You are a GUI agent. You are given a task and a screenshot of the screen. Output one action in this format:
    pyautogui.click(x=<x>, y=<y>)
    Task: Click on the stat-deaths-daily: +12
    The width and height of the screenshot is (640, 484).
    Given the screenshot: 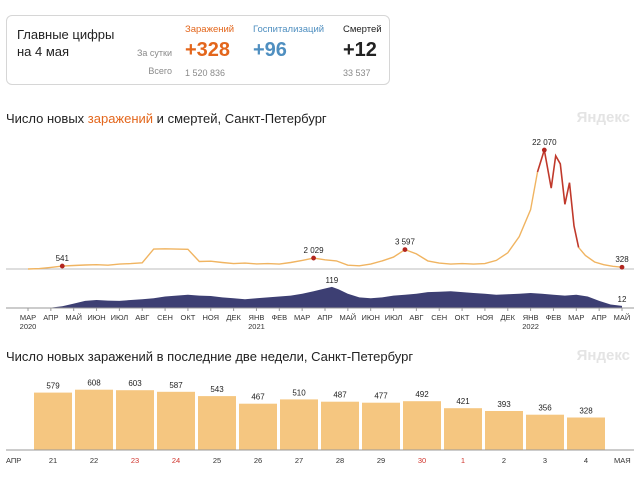 What is the action you would take?
    pyautogui.click(x=360, y=50)
    